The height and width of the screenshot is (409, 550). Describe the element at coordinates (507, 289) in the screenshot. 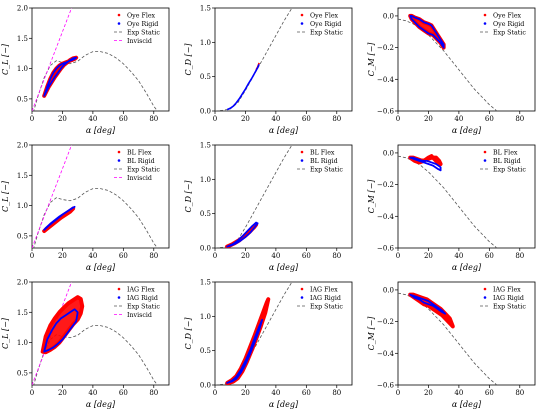

I see `legend-label: IAG Flex` at that location.